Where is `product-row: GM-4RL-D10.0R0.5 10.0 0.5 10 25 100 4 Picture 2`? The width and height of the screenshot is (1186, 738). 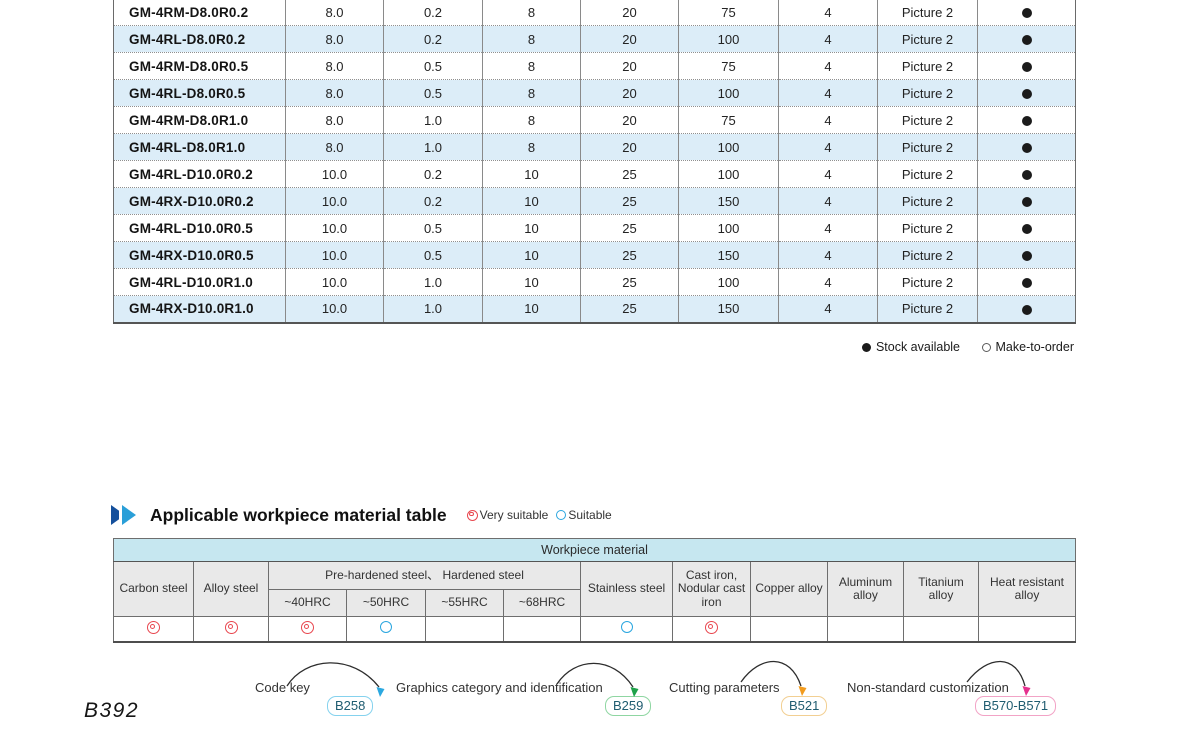 product-row: GM-4RL-D10.0R0.5 10.0 0.5 10 25 100 4 Picture 2 is located at coordinates (594, 228).